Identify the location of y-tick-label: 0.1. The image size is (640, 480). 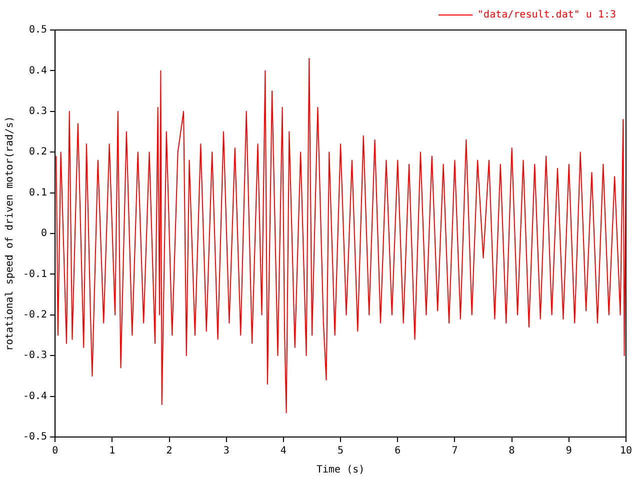
(38, 192).